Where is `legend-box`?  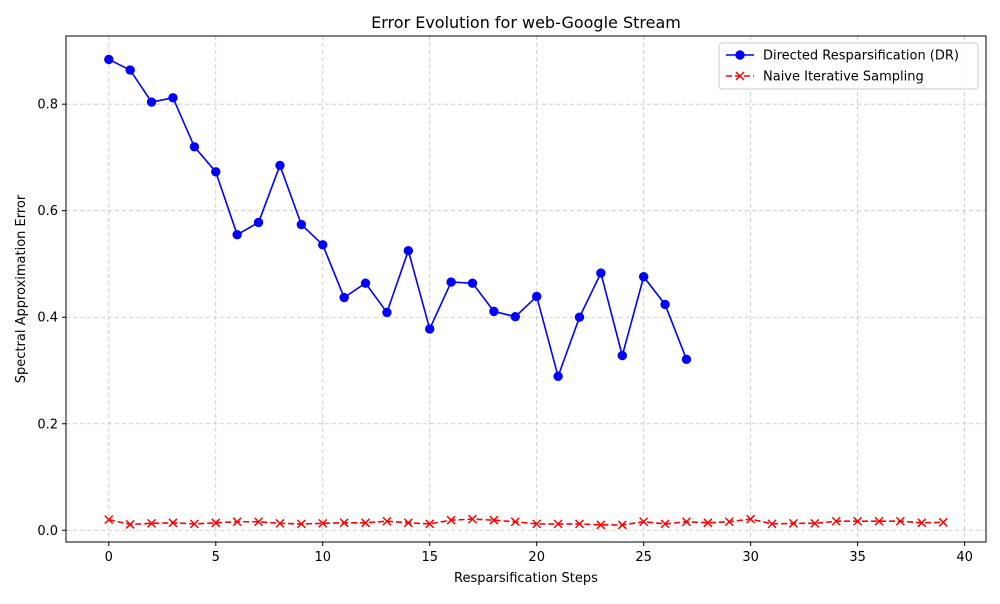
legend-box is located at coordinates (848, 66).